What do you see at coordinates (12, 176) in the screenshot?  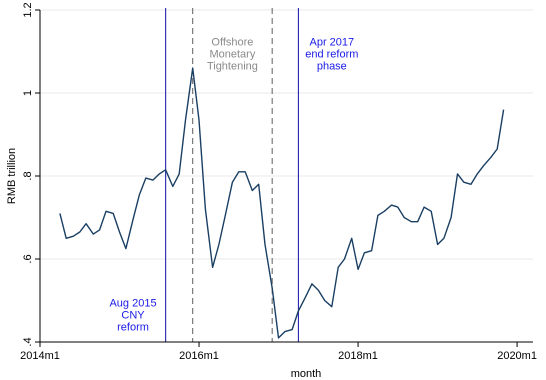 I see `y-axis-label: RMB trillion` at bounding box center [12, 176].